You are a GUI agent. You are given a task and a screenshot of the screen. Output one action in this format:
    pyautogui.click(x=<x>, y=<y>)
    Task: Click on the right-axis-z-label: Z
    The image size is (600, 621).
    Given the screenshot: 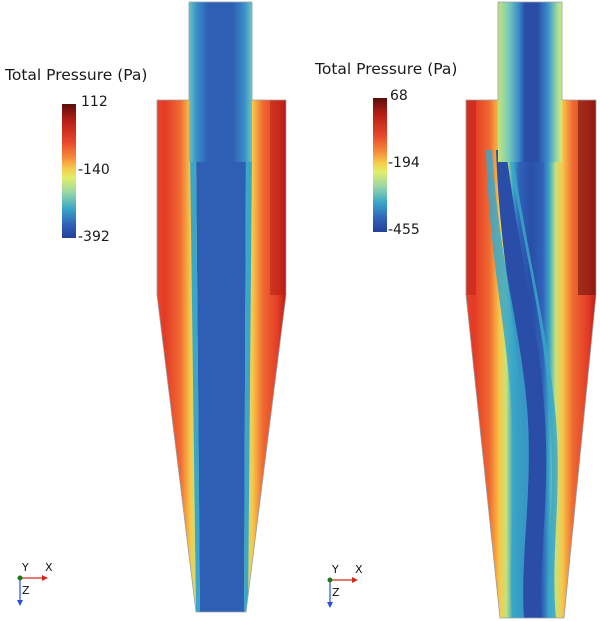 What is the action you would take?
    pyautogui.click(x=336, y=592)
    